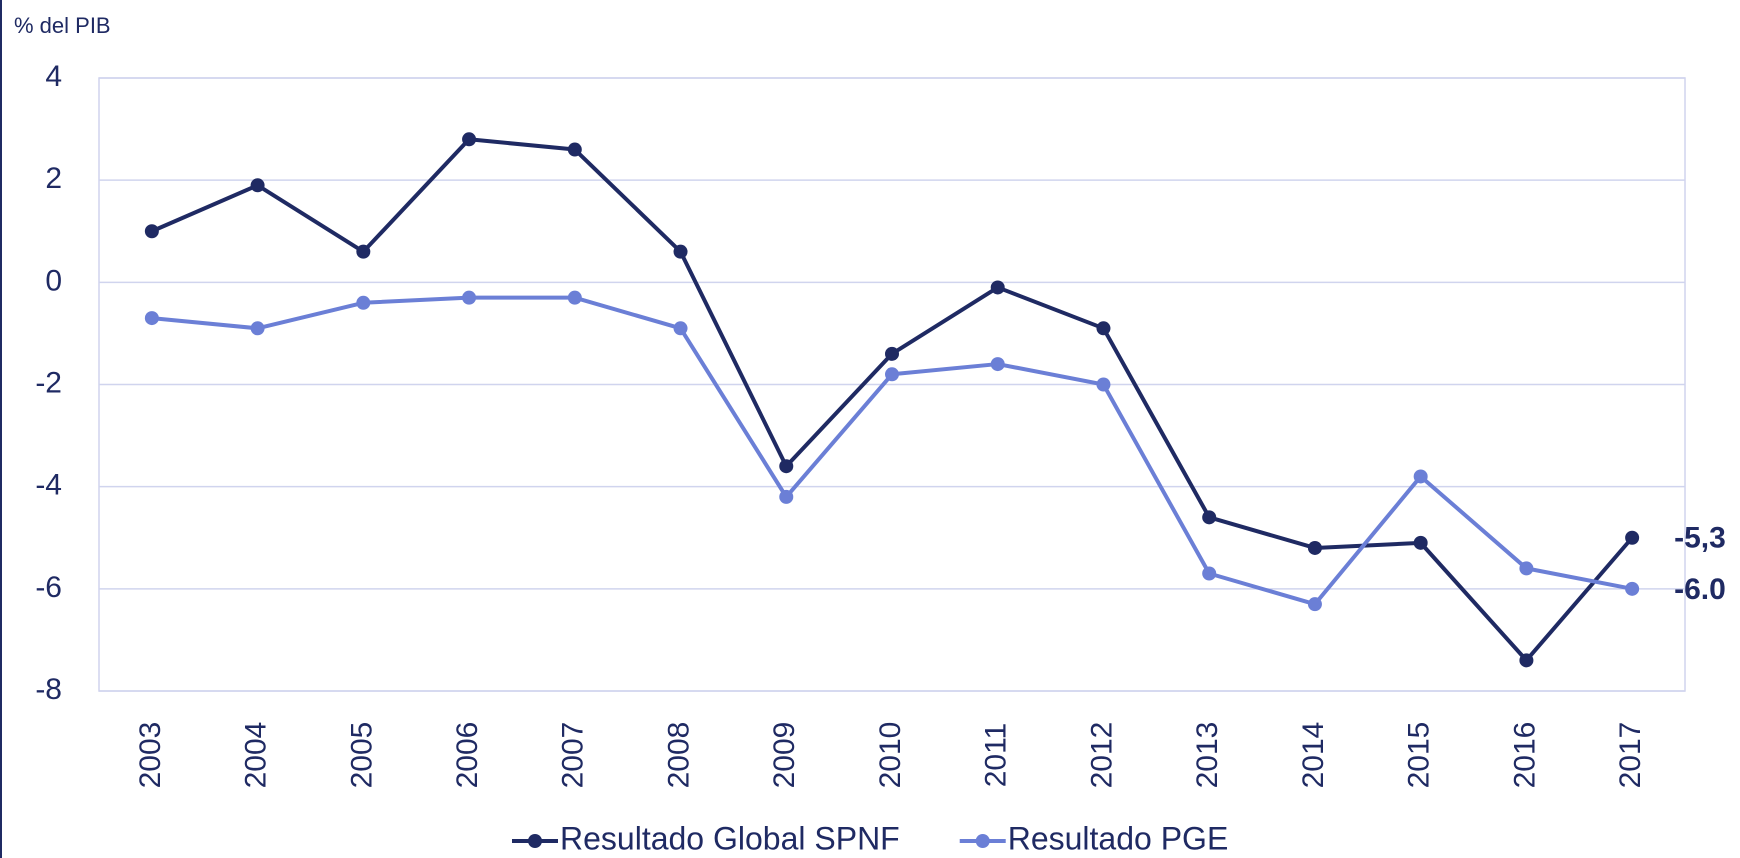  I want to click on x-tick-label: 2006, so click(467, 755).